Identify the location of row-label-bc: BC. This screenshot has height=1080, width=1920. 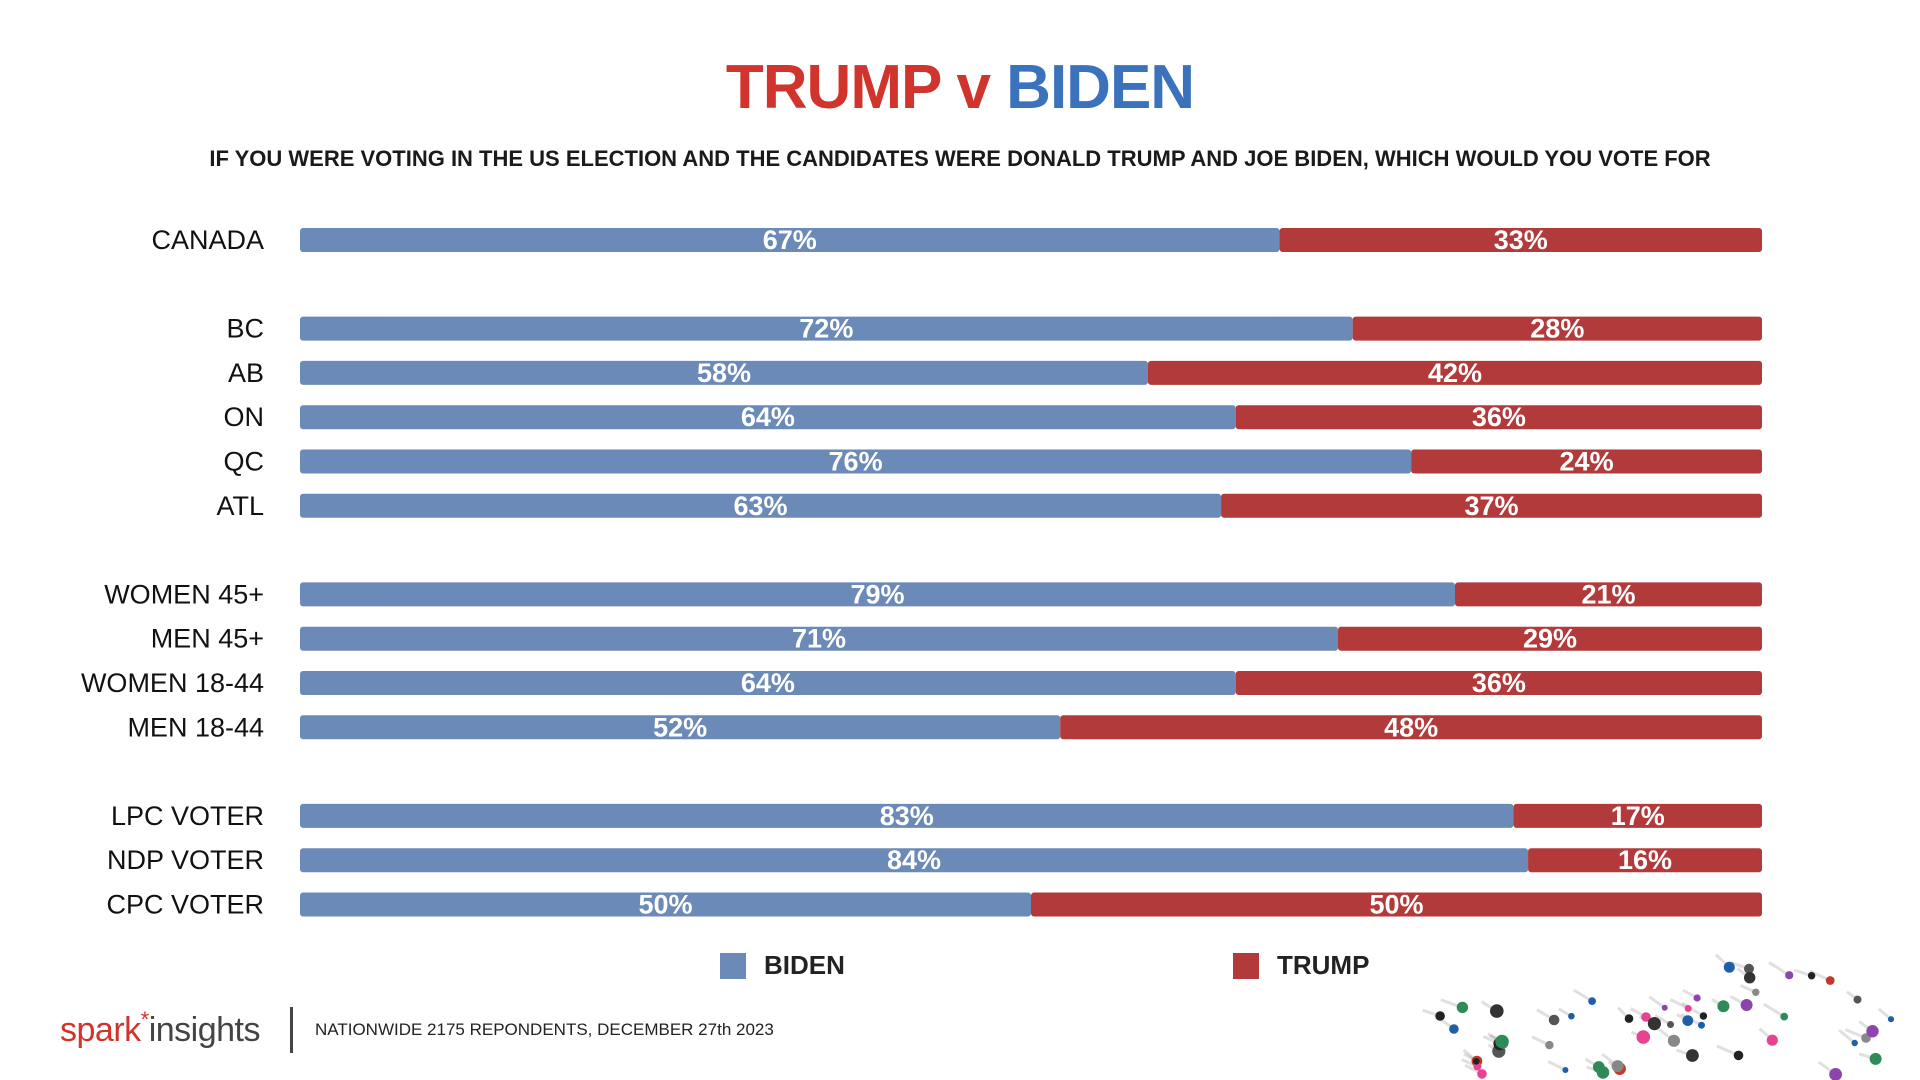
(245, 329).